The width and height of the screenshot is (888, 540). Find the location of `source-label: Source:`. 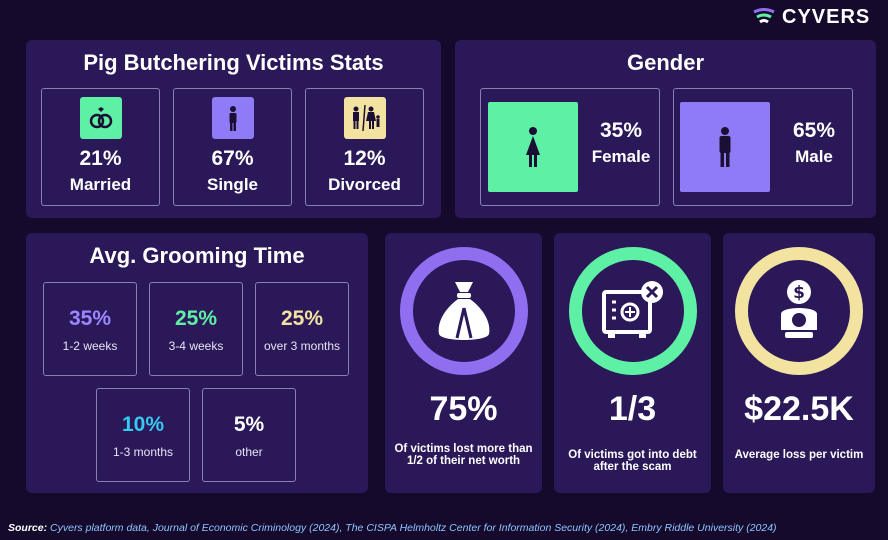

source-label: Source: is located at coordinates (28, 528).